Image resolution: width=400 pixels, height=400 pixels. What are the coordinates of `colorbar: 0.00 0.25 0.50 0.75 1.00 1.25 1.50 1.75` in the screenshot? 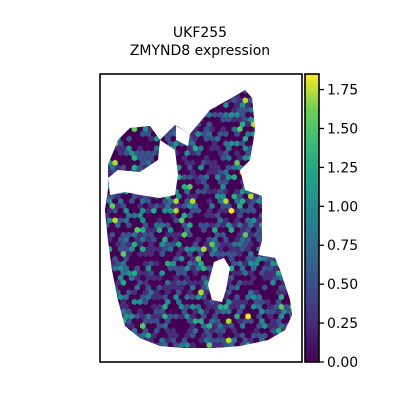 It's located at (331, 222).